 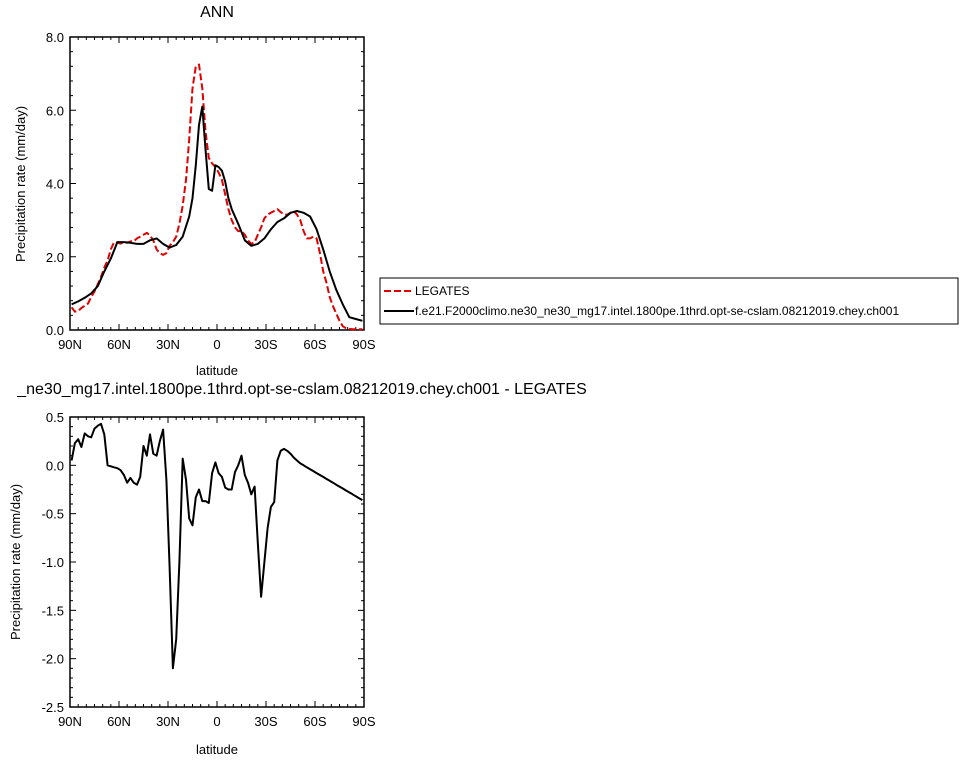 What do you see at coordinates (55, 417) in the screenshot?
I see `y-tick-label: 0.5` at bounding box center [55, 417].